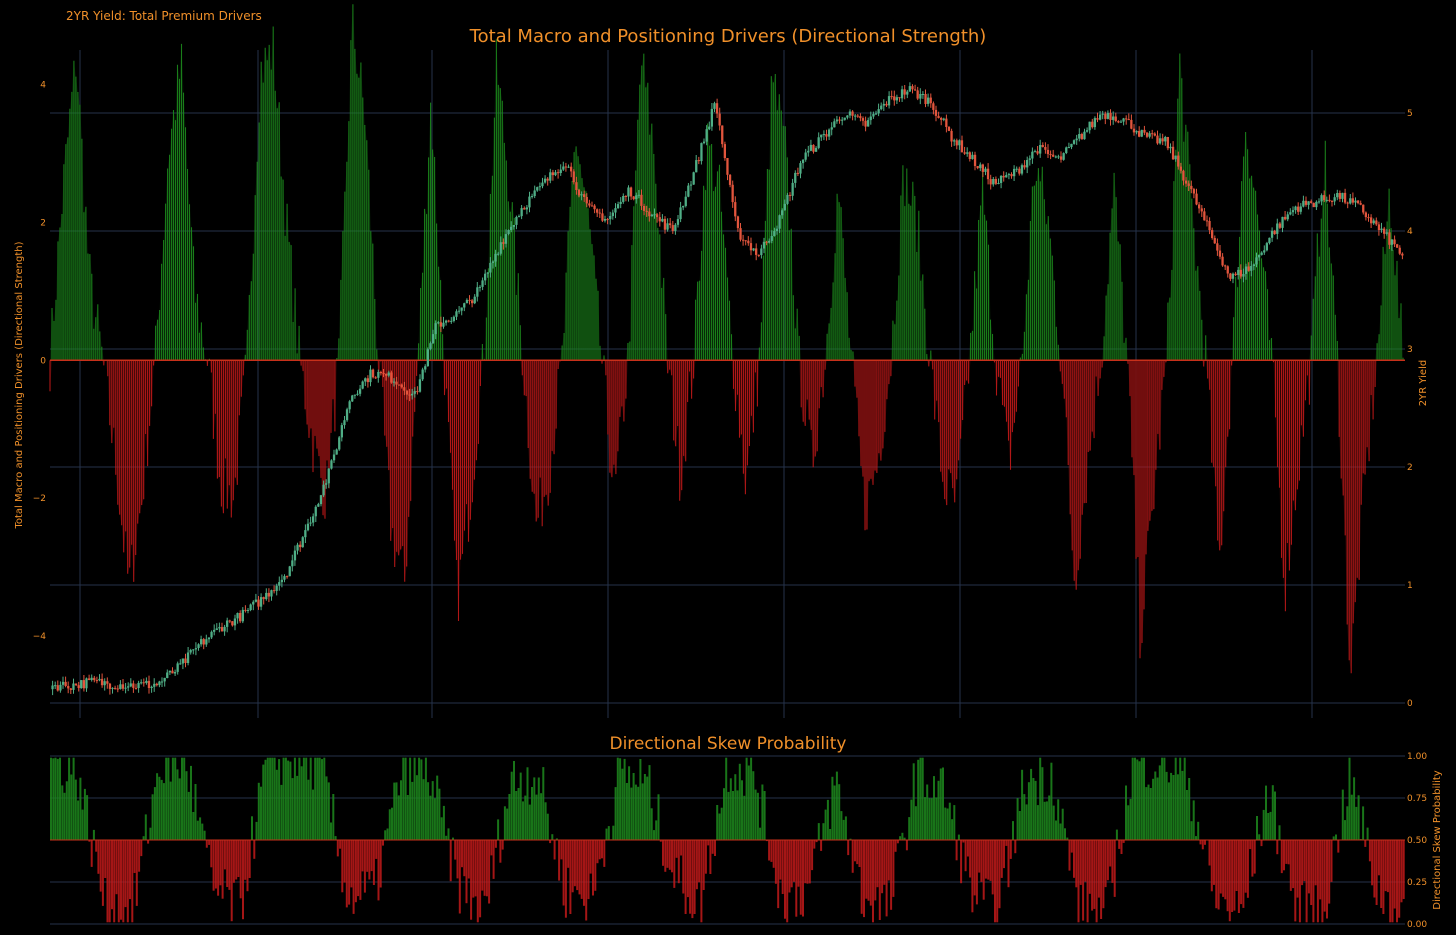 The height and width of the screenshot is (935, 1456). I want to click on right-tick-label: 3, so click(1410, 350).